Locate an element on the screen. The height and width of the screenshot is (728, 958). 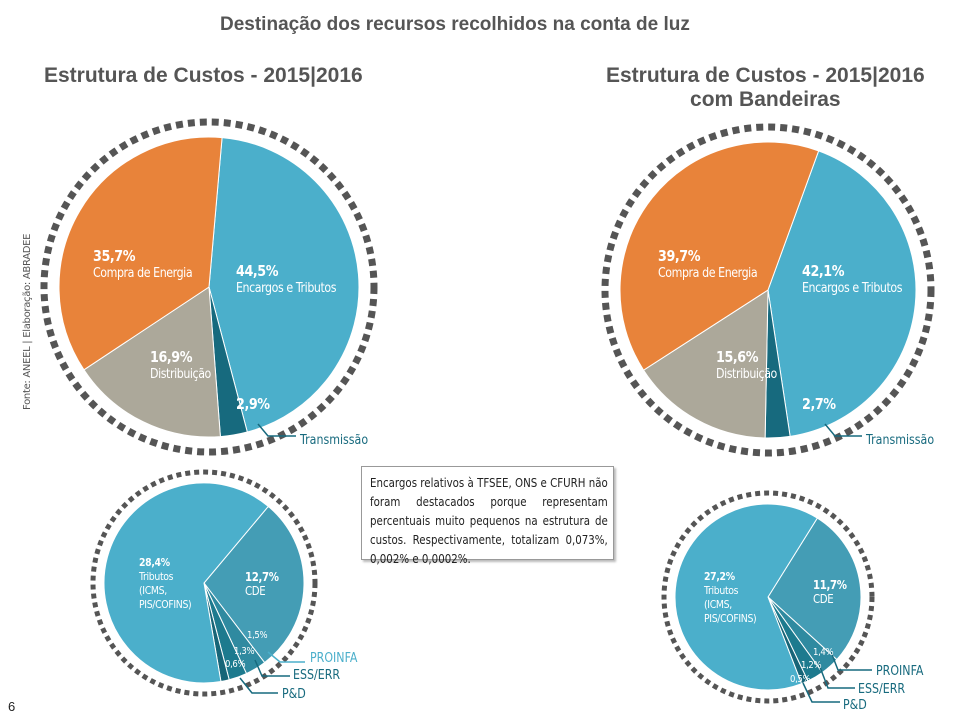
c4-proinfa-value: 1,4% is located at coordinates (823, 652).